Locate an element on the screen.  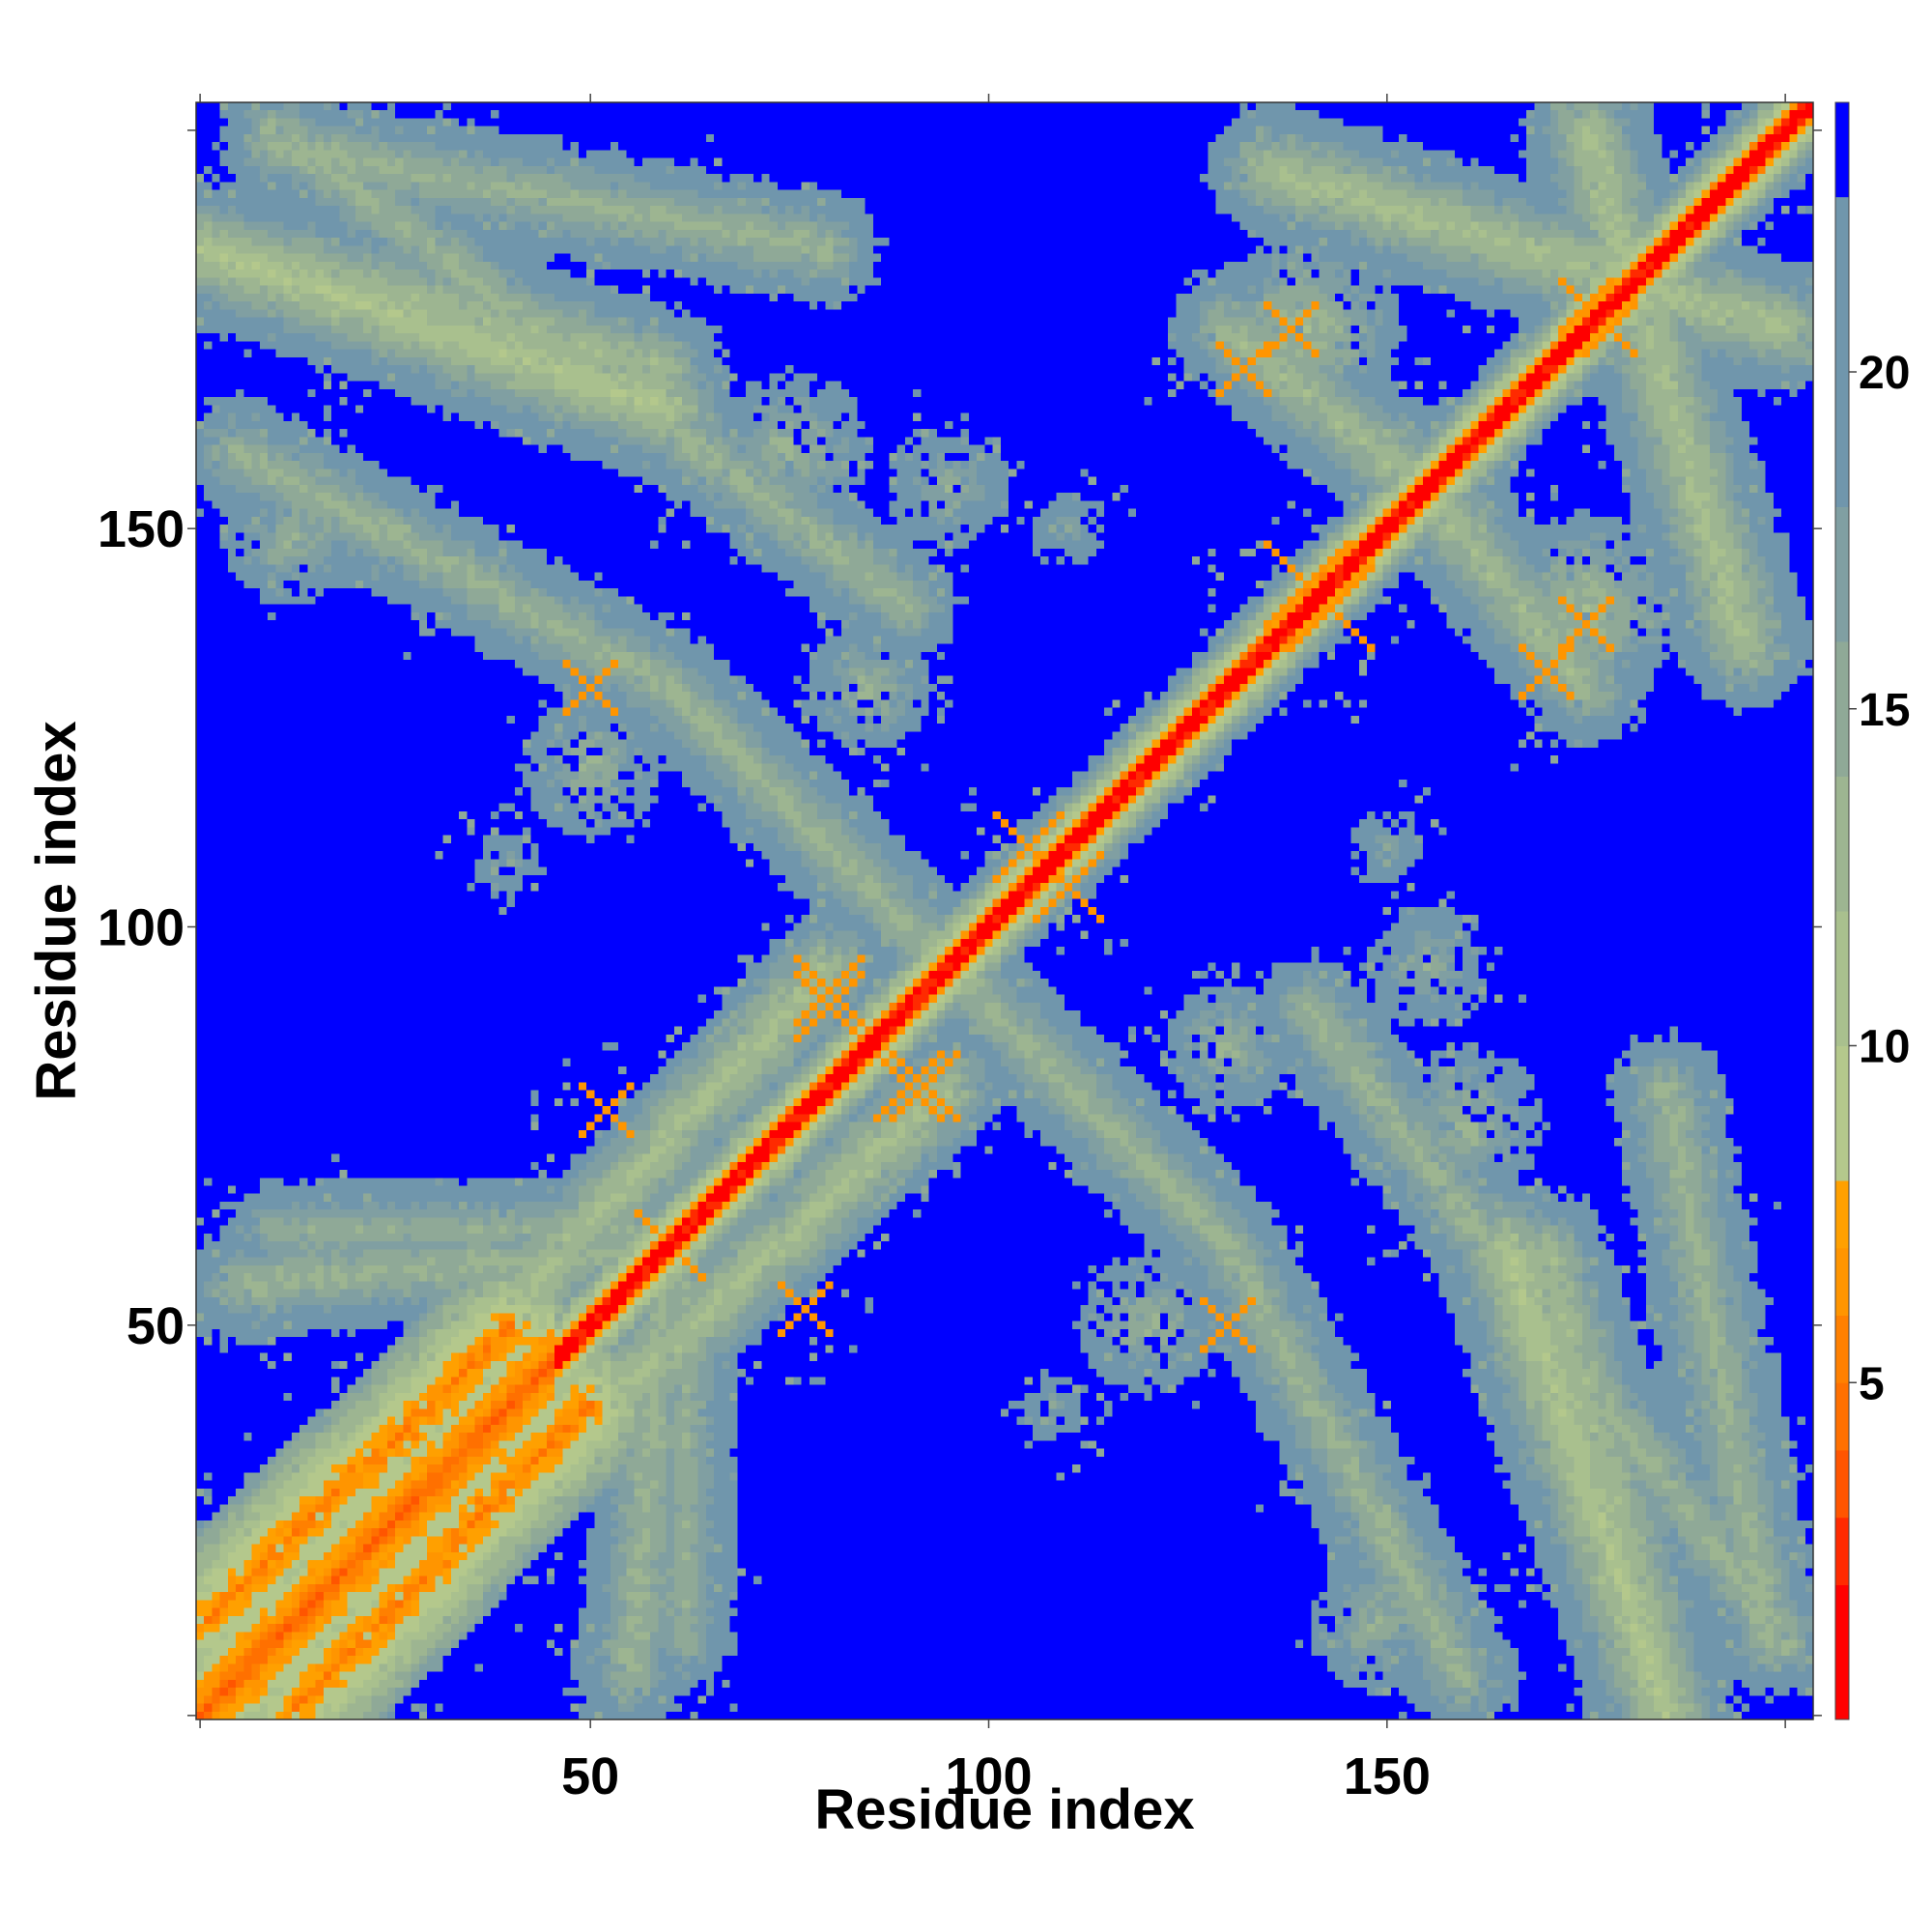
colorbar-frame is located at coordinates (1842, 910).